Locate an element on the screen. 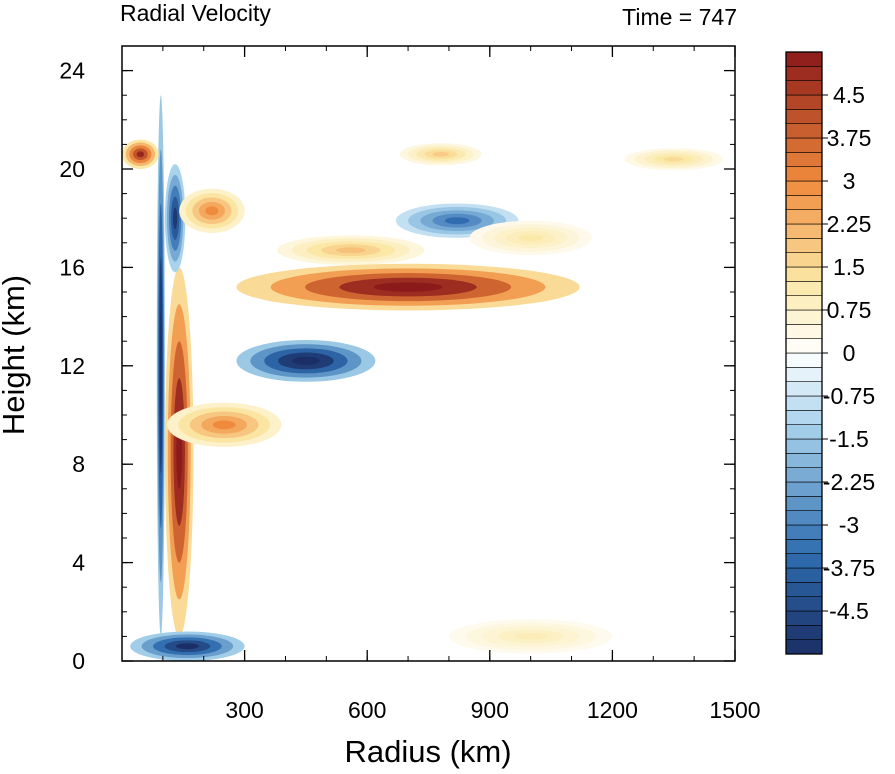 This screenshot has width=895, height=774. colorbar-tick-label: 0.75 is located at coordinates (849, 310).